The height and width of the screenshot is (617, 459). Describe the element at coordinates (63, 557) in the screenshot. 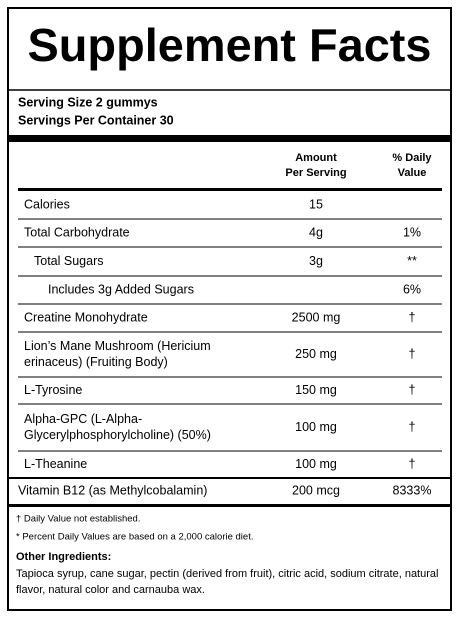

I see `other-ingredients-label: Other Ingredients:` at that location.